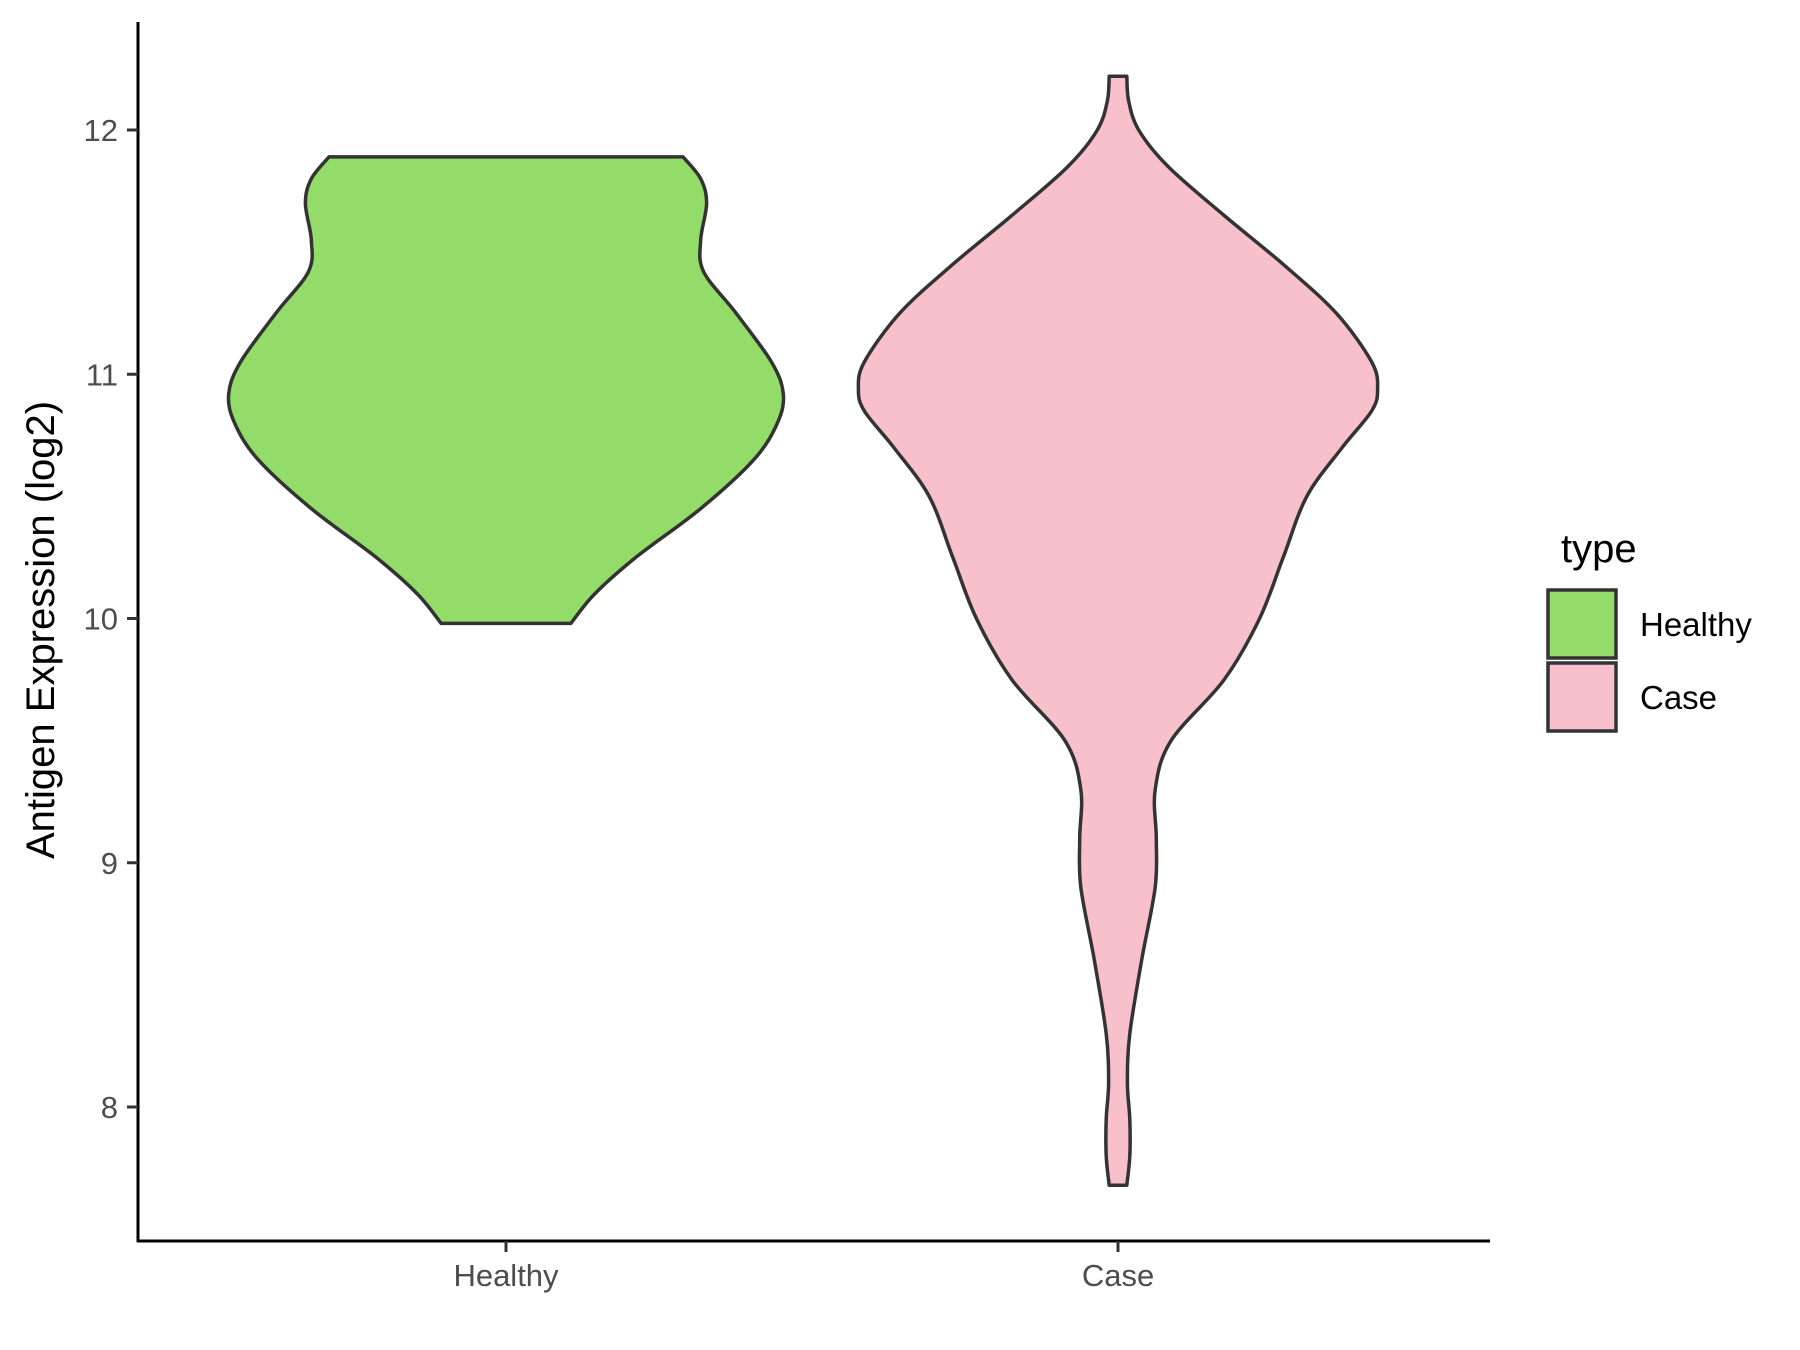 The width and height of the screenshot is (1800, 1350). What do you see at coordinates (1599, 549) in the screenshot?
I see `legend-title: type` at bounding box center [1599, 549].